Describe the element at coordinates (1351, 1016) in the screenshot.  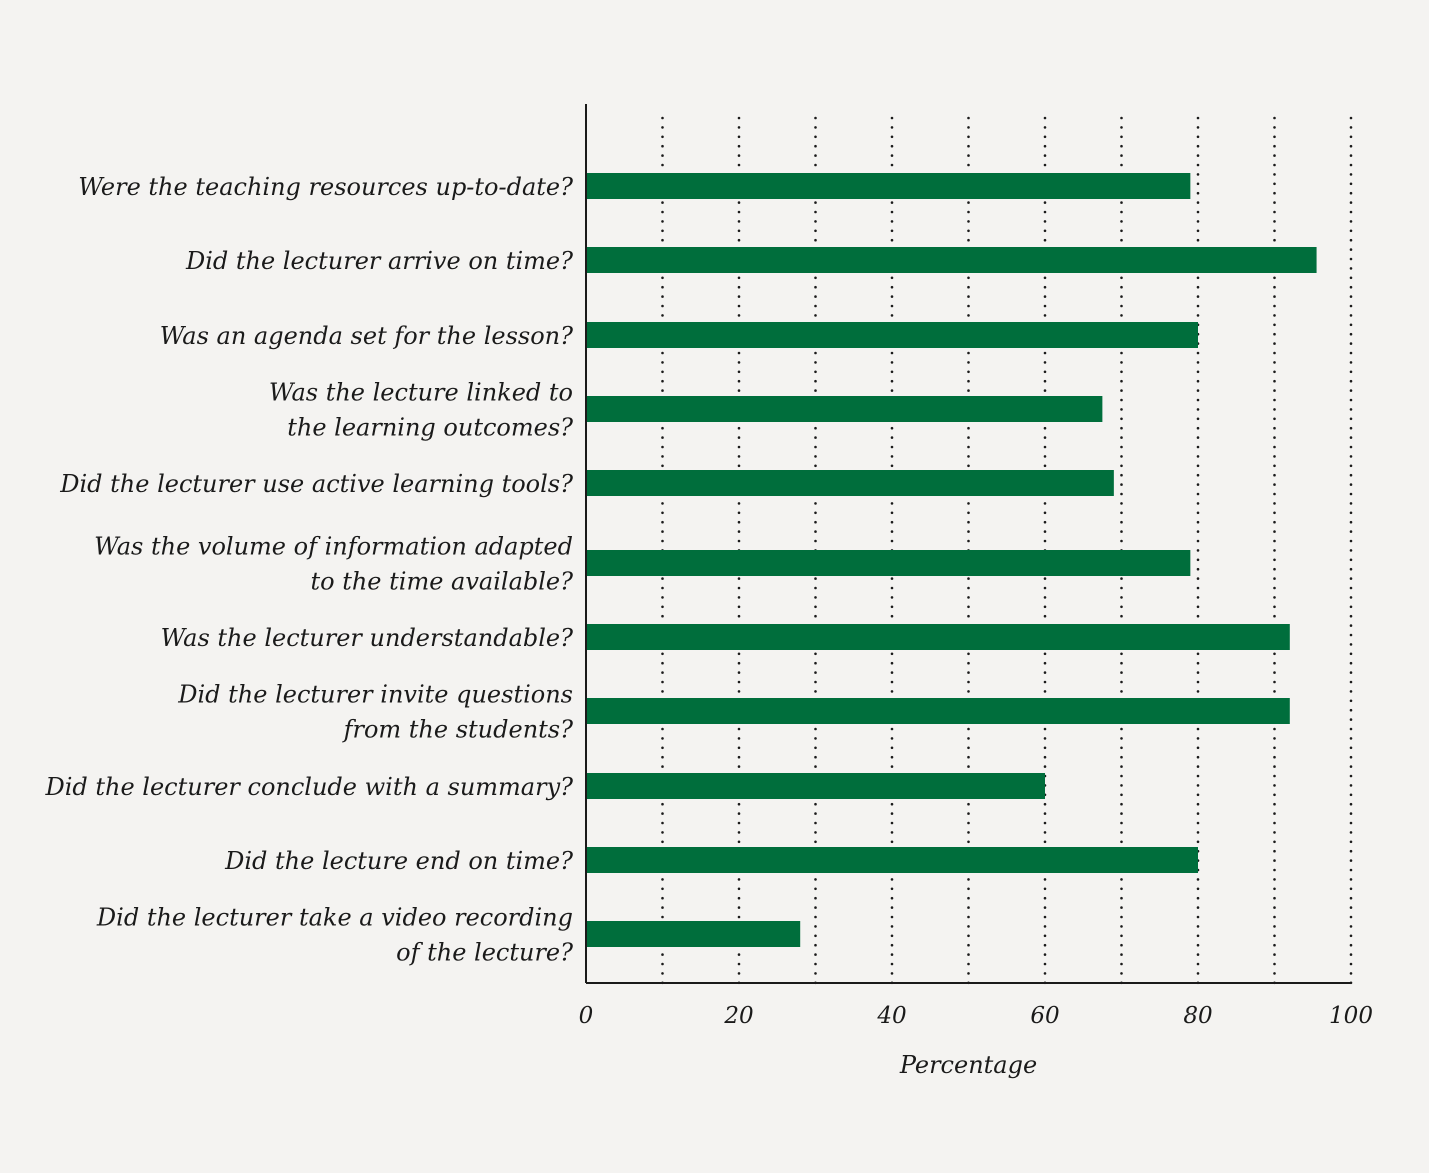
I see `x-tick-label: 100` at that location.